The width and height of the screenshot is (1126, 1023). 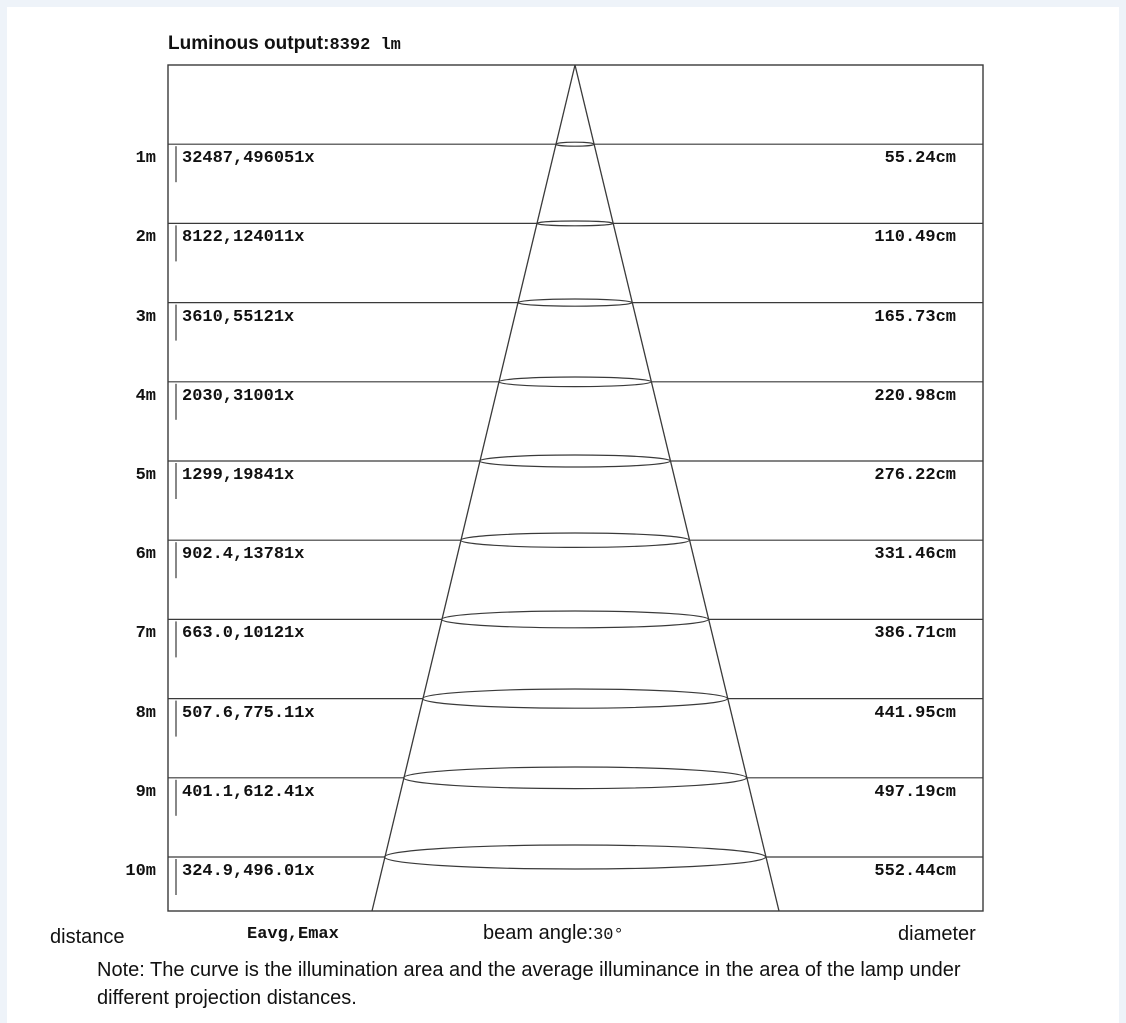 I want to click on distance-label: 2m, so click(x=145, y=238).